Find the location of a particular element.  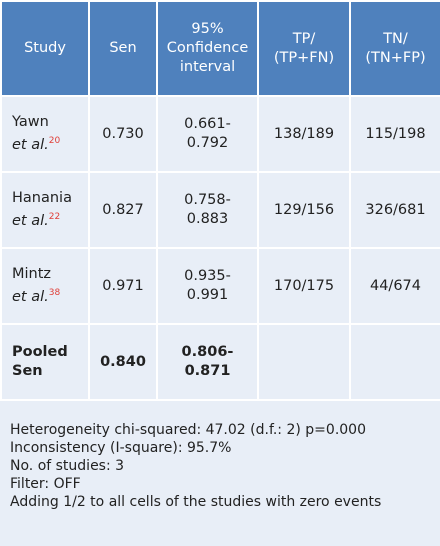

header-cell: TN/ (TN+FP) is located at coordinates (394, 48).